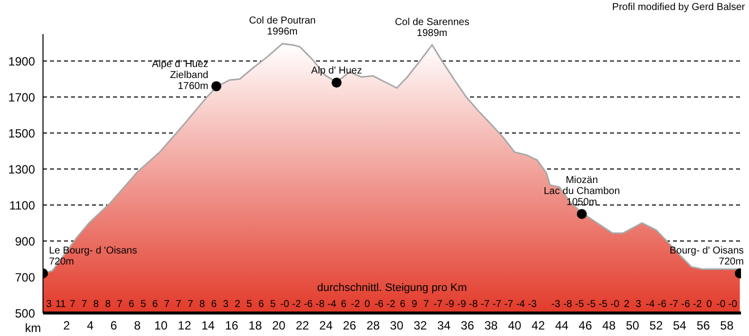 The image size is (749, 336). What do you see at coordinates (633, 325) in the screenshot?
I see `x-tick-label: 50` at bounding box center [633, 325].